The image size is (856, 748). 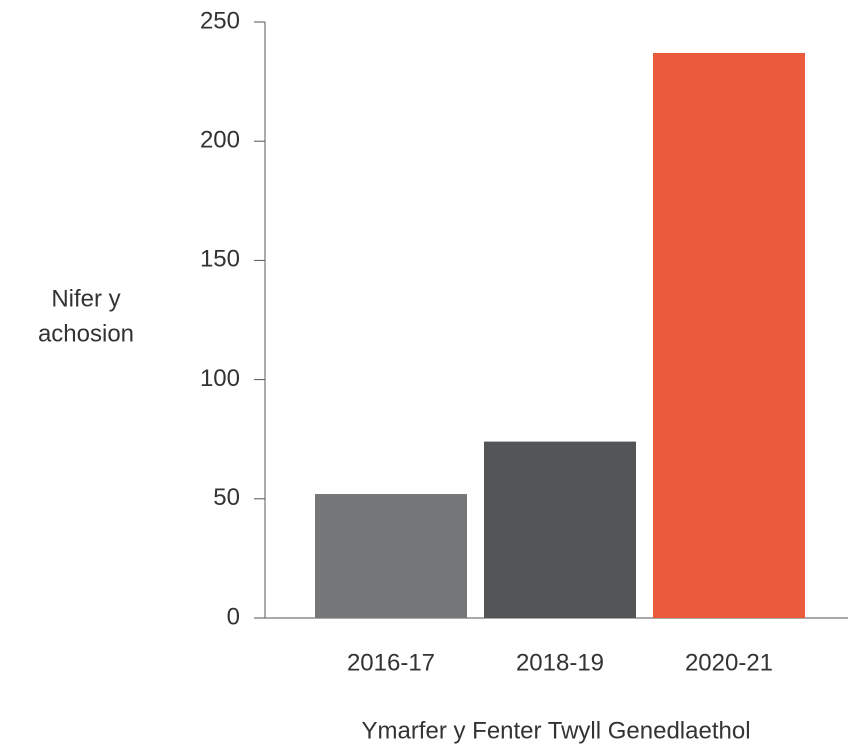 I want to click on y-tick-label: 250, so click(x=220, y=20).